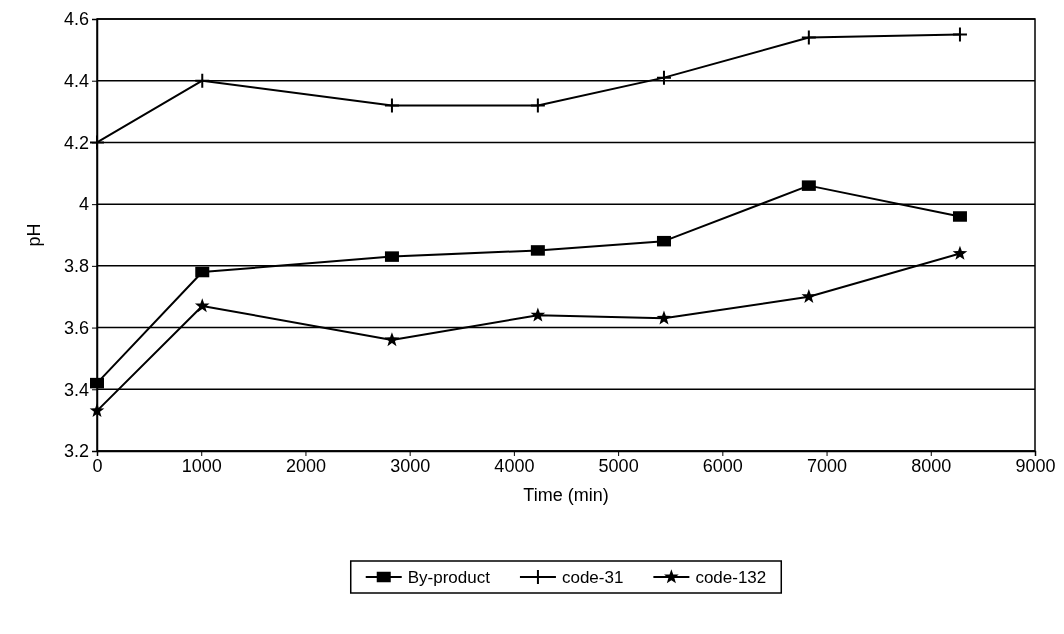 The width and height of the screenshot is (1064, 634). I want to click on x-tick-label: 0, so click(97, 465).